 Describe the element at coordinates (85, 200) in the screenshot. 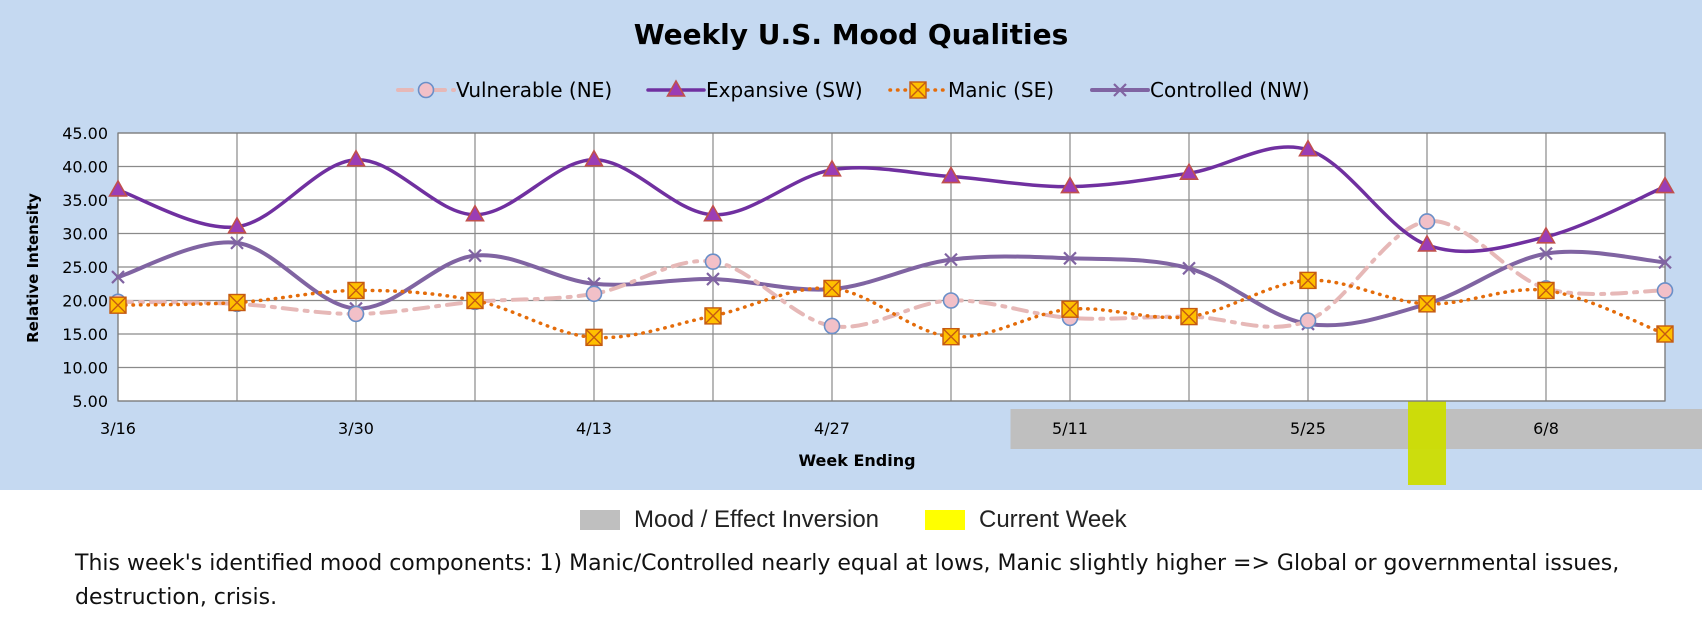

I see `y-tick-label: 35.00` at that location.